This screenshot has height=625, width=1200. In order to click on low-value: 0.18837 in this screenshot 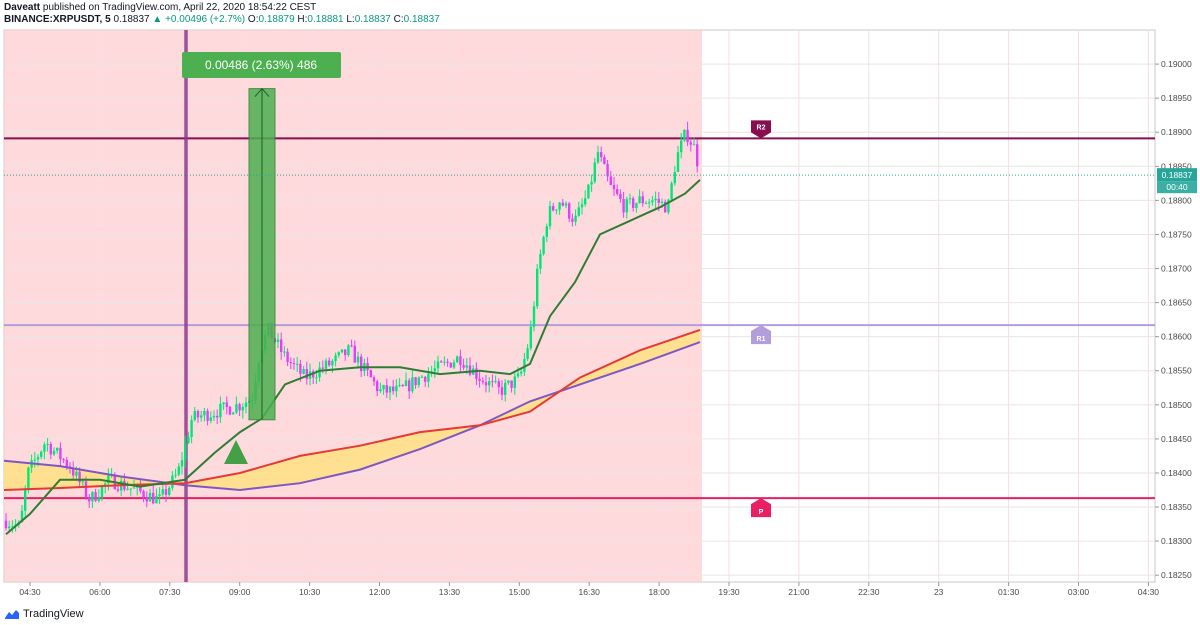, I will do `click(372, 19)`.